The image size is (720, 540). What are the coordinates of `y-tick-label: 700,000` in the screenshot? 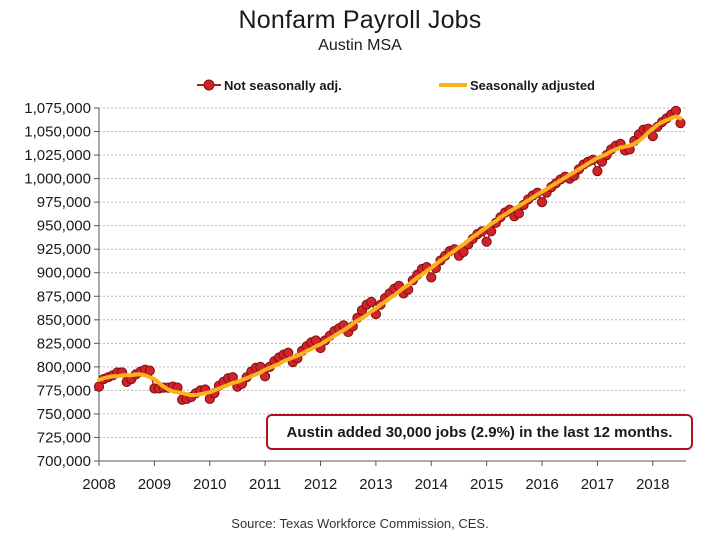 It's located at (64, 461).